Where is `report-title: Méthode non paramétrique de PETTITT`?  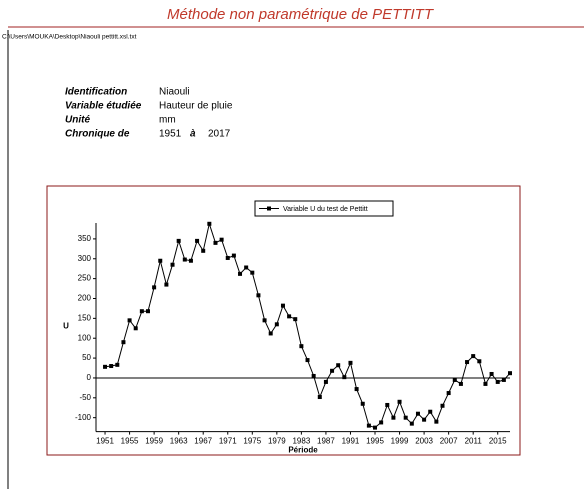 report-title: Méthode non paramétrique de PETTITT is located at coordinates (301, 14).